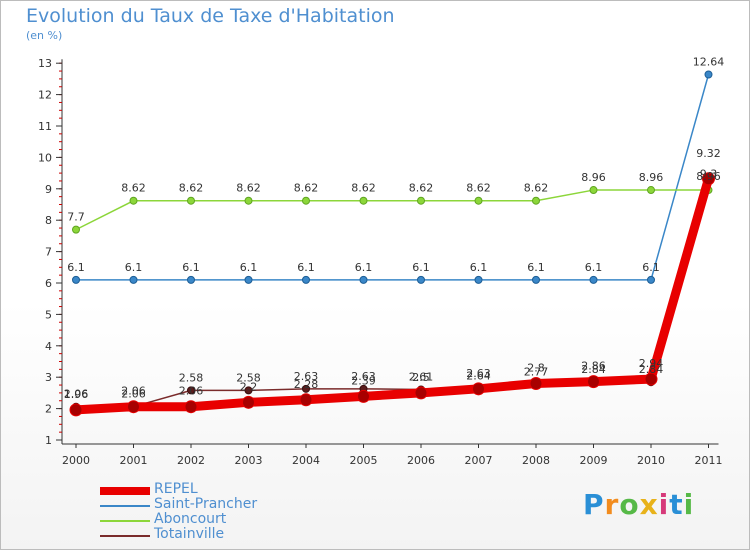 This screenshot has height=550, width=750. I want to click on data-label-totainville: 2.61, so click(421, 376).